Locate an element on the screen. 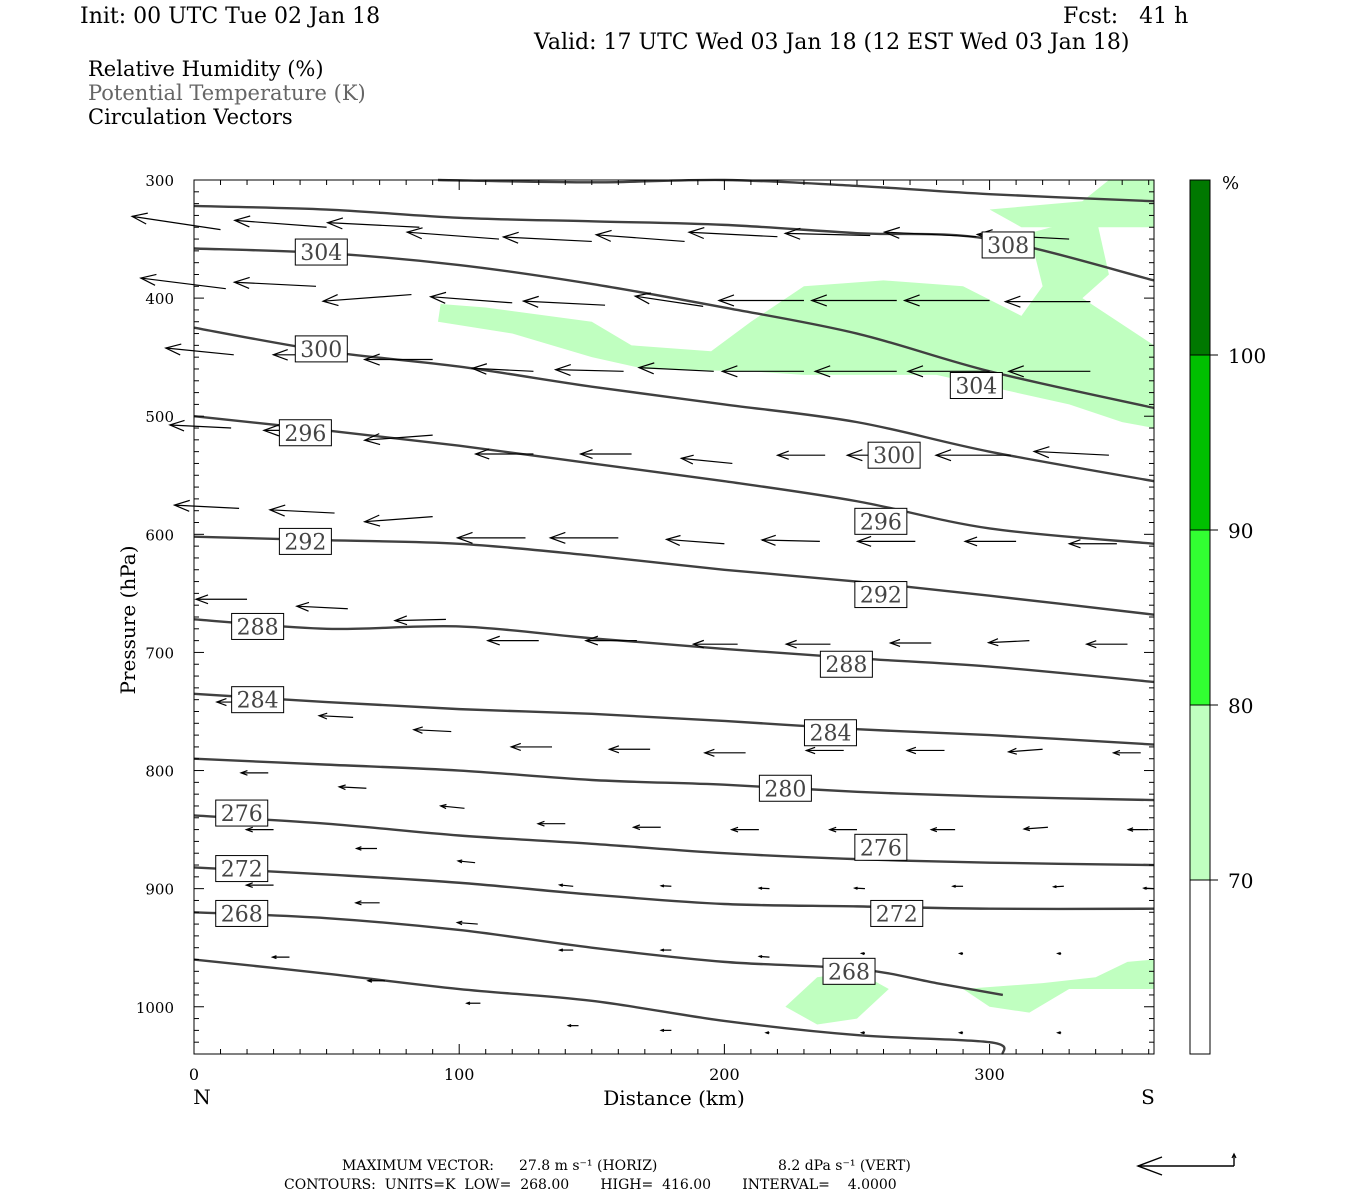  x-tick-label-200: 200 is located at coordinates (724, 1074).